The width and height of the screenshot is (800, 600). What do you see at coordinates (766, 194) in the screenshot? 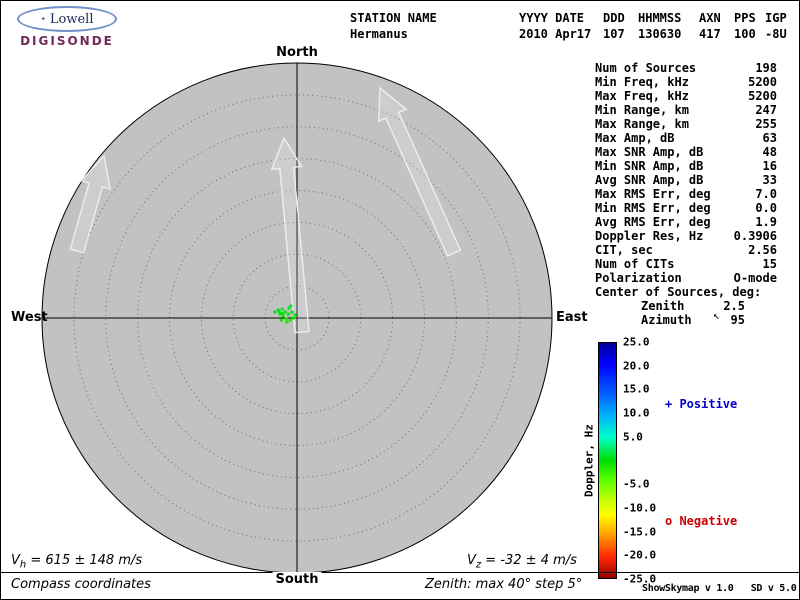
I see `stat-value: 7.0` at bounding box center [766, 194].